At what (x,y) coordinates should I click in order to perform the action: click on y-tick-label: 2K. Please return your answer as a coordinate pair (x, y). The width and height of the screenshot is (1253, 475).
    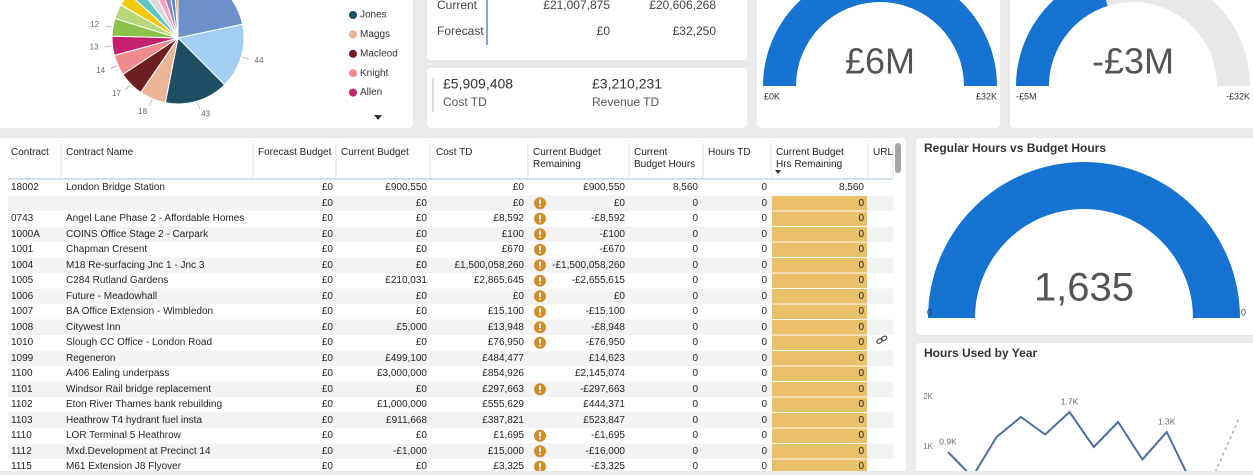
    Looking at the image, I should click on (928, 396).